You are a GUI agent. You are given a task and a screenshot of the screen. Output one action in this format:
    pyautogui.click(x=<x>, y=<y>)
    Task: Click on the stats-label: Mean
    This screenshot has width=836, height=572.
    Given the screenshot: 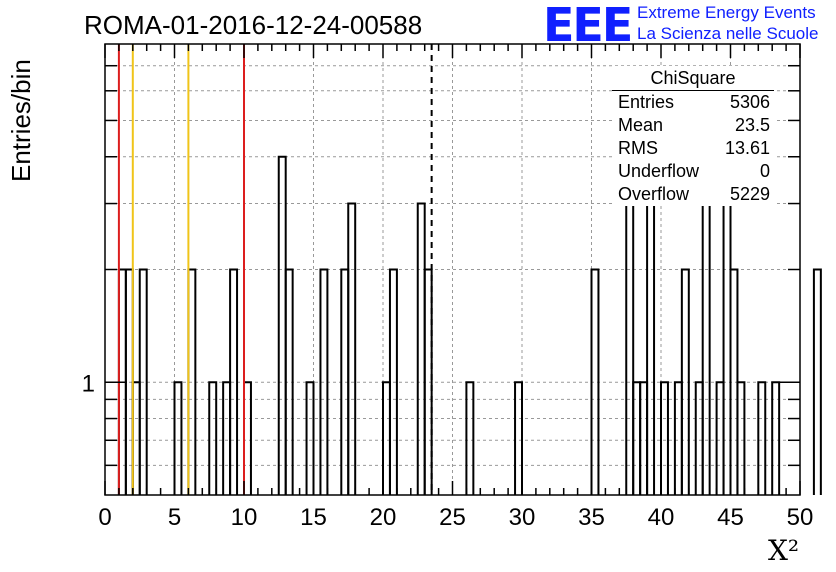 What is the action you would take?
    pyautogui.click(x=641, y=125)
    